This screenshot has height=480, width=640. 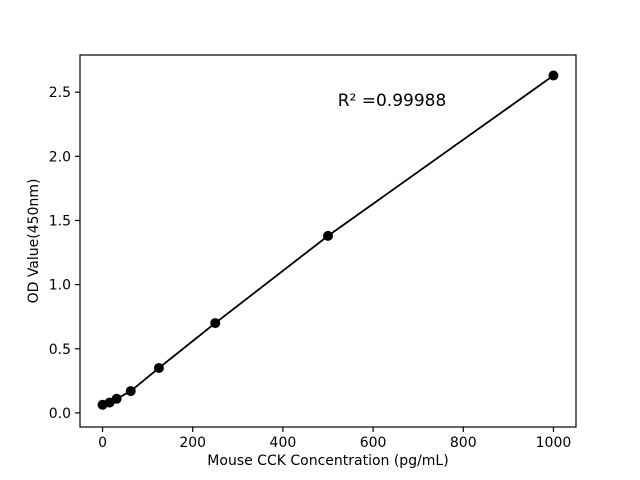 What do you see at coordinates (373, 443) in the screenshot?
I see `x-tick-label: 600` at bounding box center [373, 443].